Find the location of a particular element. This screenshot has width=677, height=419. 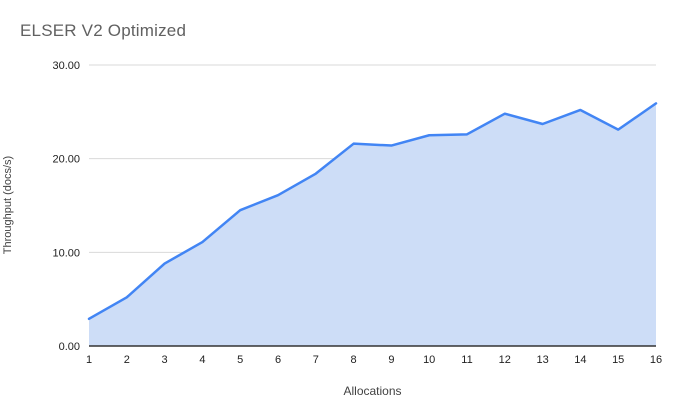

x-tick-label: 4 is located at coordinates (202, 360).